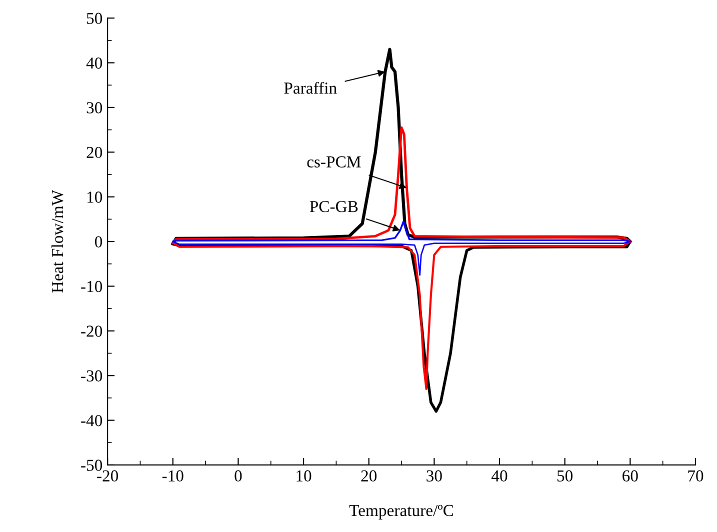  Describe the element at coordinates (91, 286) in the screenshot. I see `y-tick-label: -10` at that location.